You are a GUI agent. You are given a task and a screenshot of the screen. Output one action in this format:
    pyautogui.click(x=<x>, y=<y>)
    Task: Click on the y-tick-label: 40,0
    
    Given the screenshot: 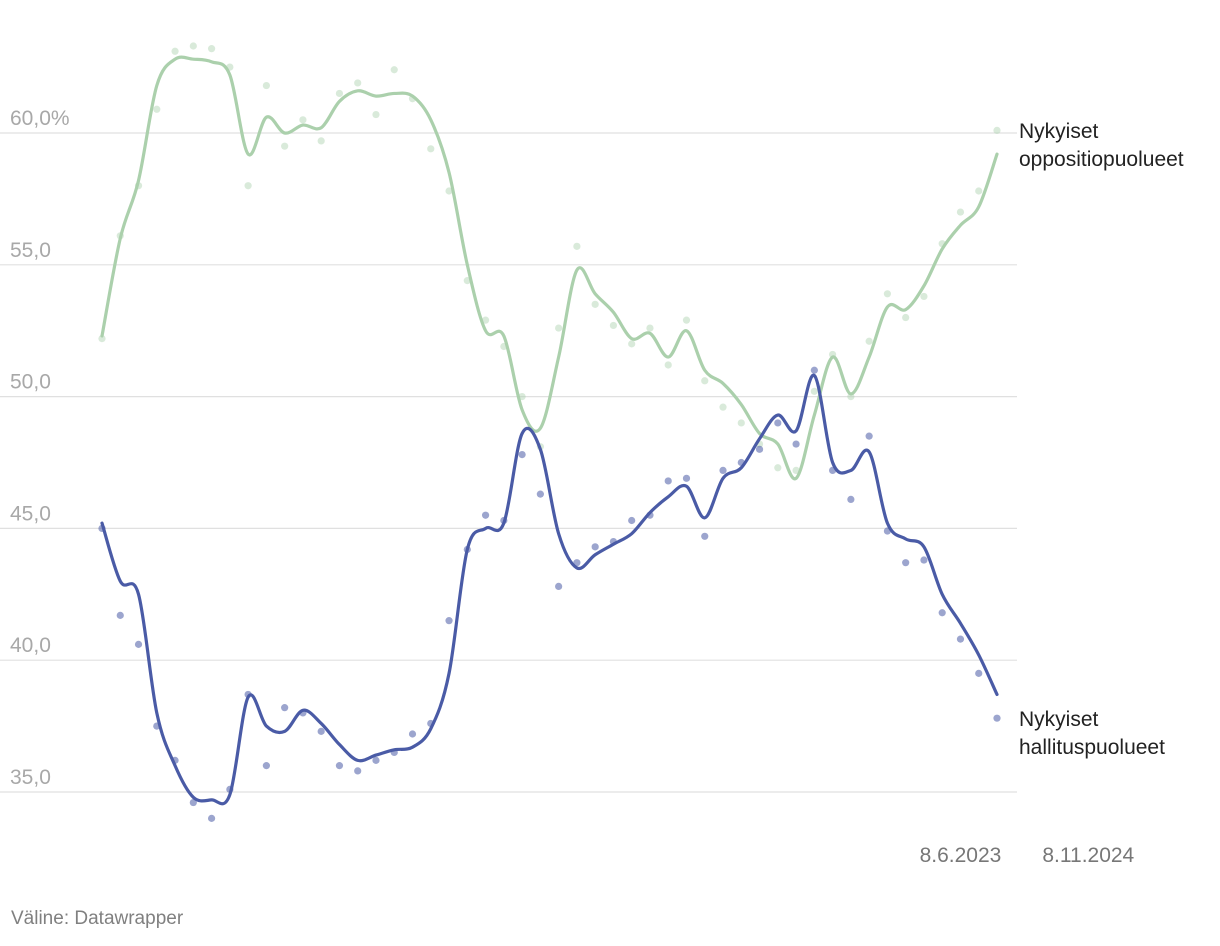 What is the action you would take?
    pyautogui.click(x=30, y=645)
    